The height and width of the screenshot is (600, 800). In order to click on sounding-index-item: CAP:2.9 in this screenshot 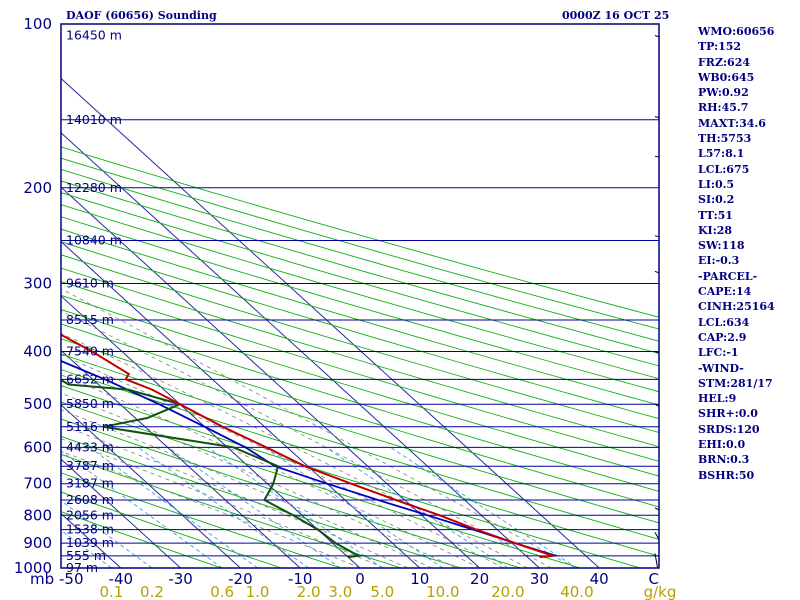, I will do `click(722, 337)`.